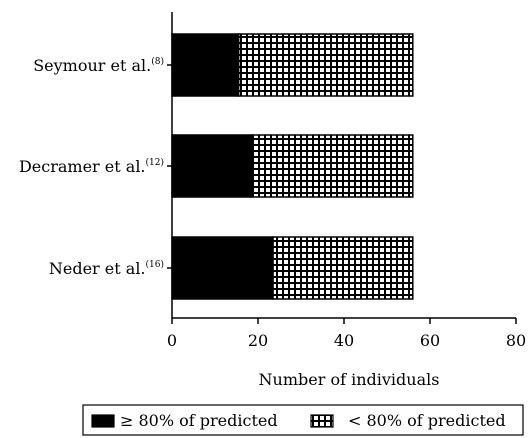  Describe the element at coordinates (344, 340) in the screenshot. I see `x-tick-label: 40` at that location.